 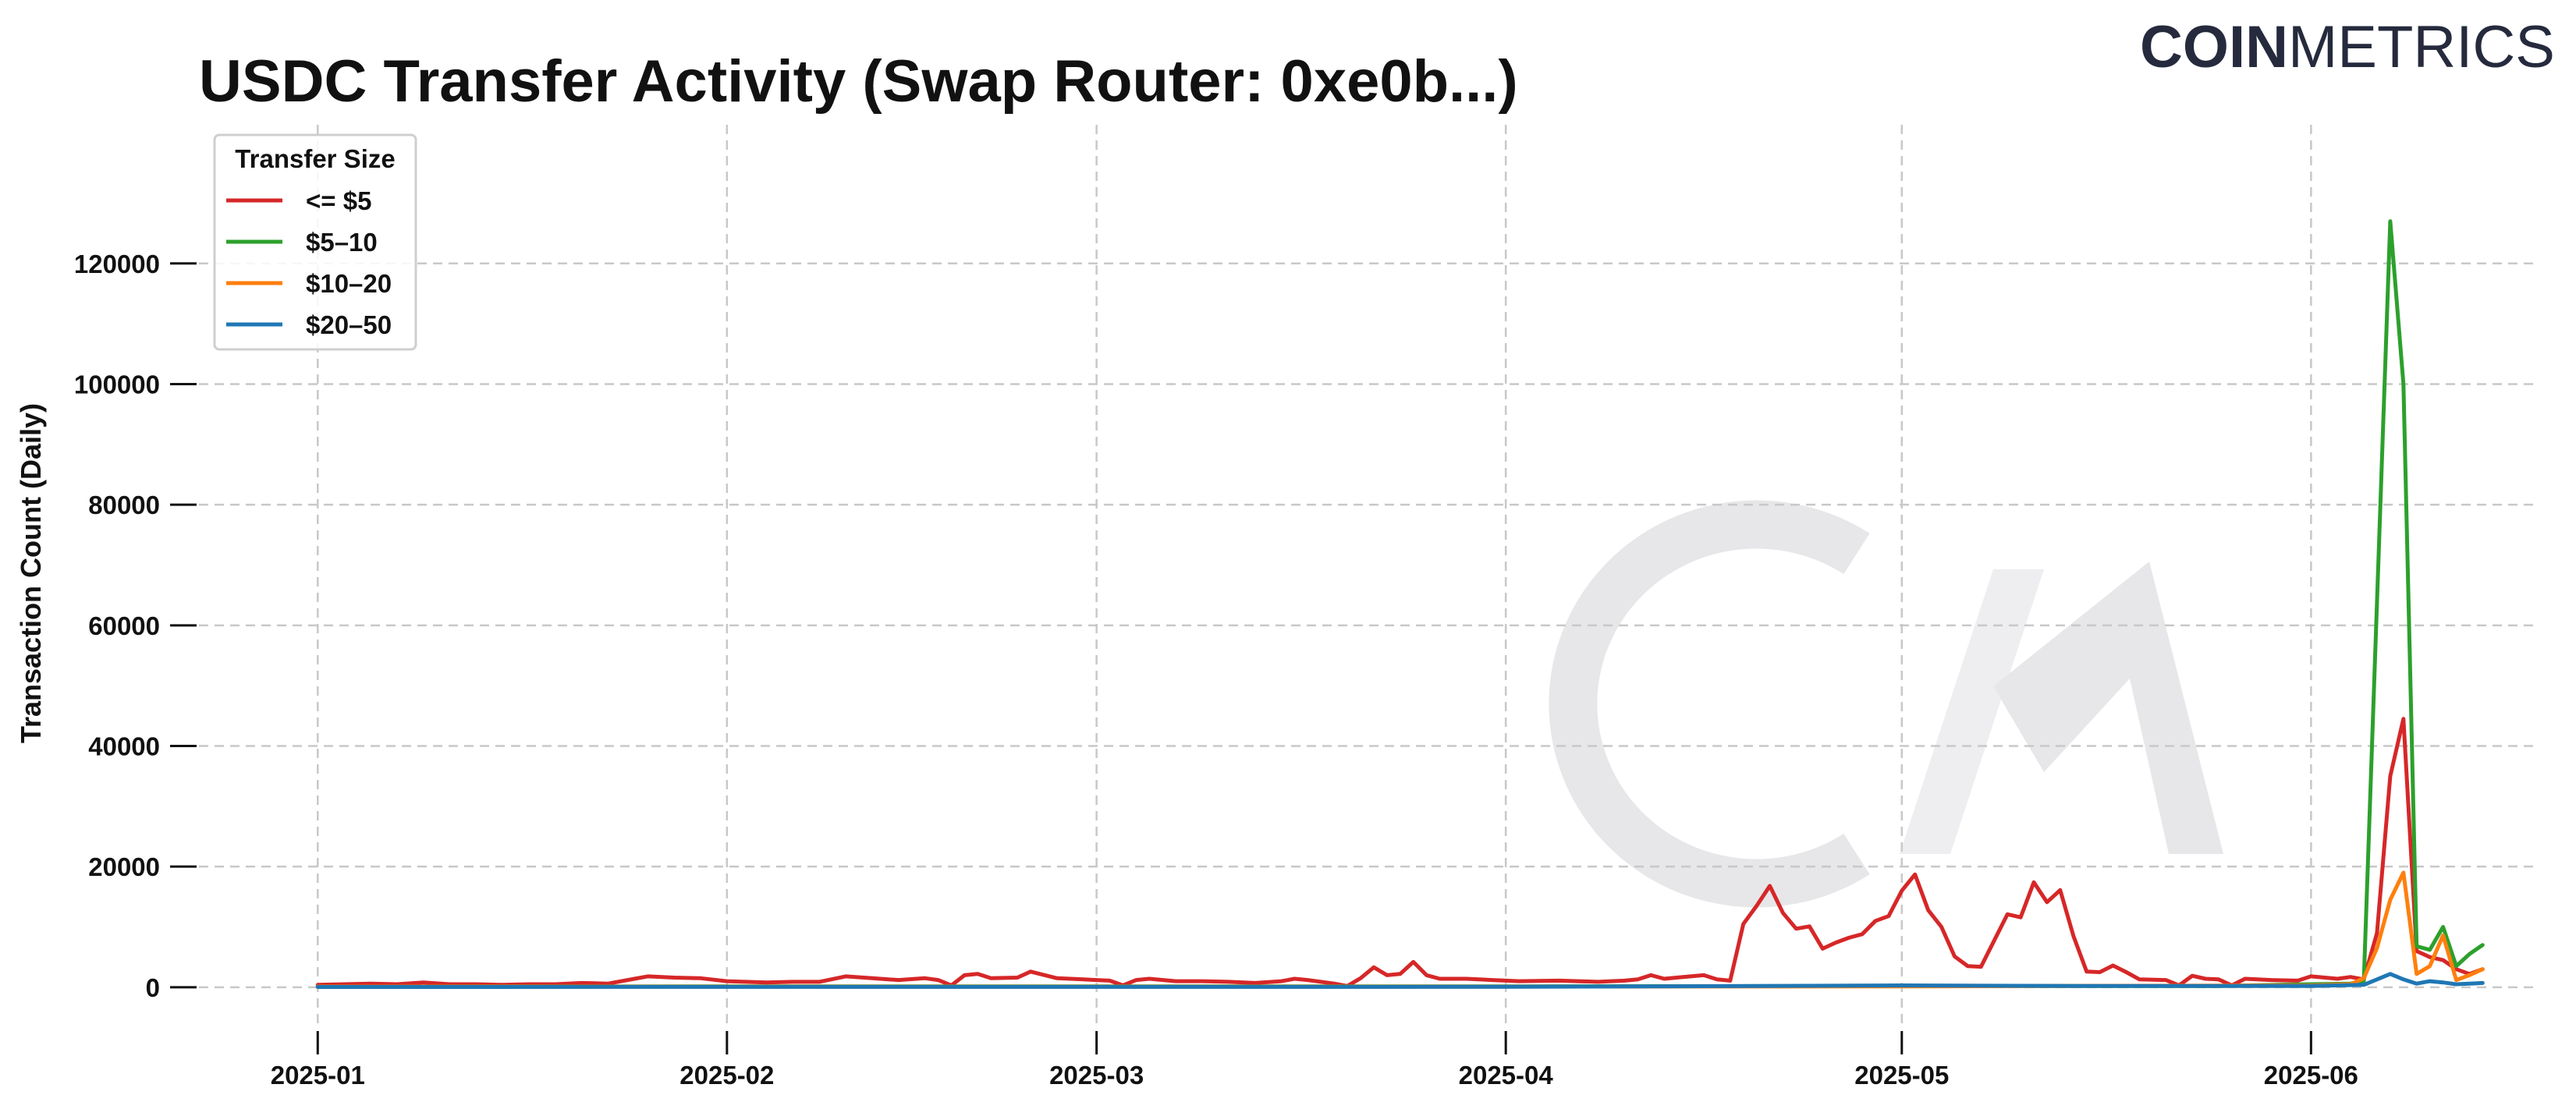 What do you see at coordinates (2311, 1075) in the screenshot?
I see `x-tick-label-5: 2025-06` at bounding box center [2311, 1075].